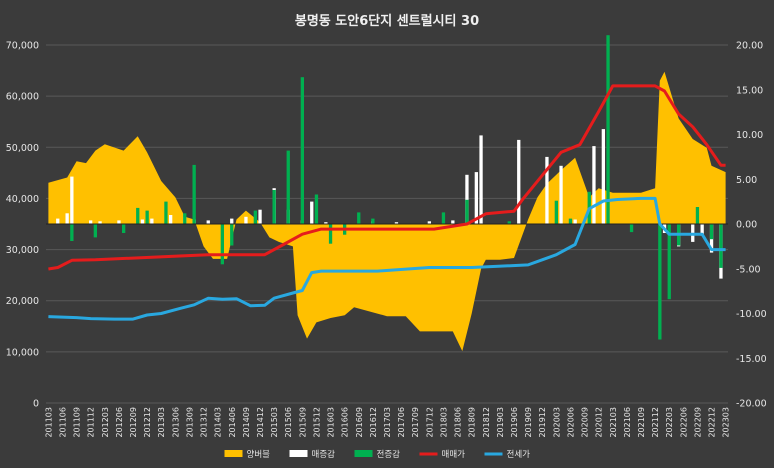 This screenshot has width=774, height=468. Describe the element at coordinates (389, 454) in the screenshot. I see `legend-label: 전증감` at that location.